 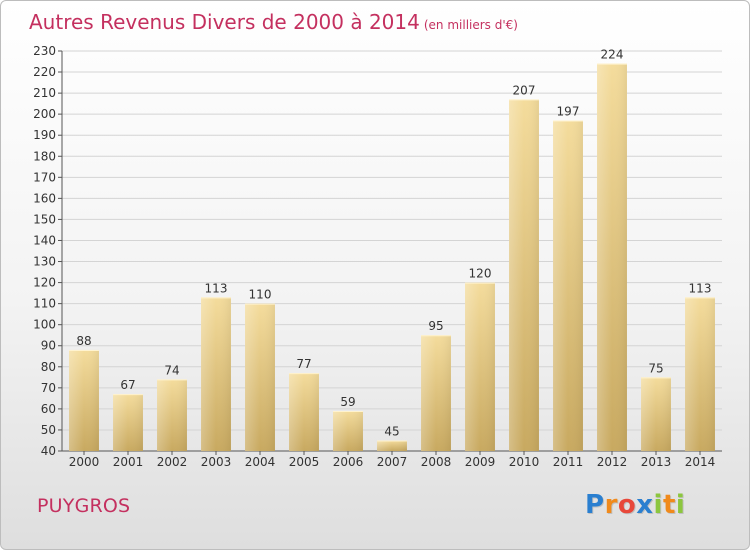 What do you see at coordinates (612, 55) in the screenshot?
I see `data-label: 224` at bounding box center [612, 55].